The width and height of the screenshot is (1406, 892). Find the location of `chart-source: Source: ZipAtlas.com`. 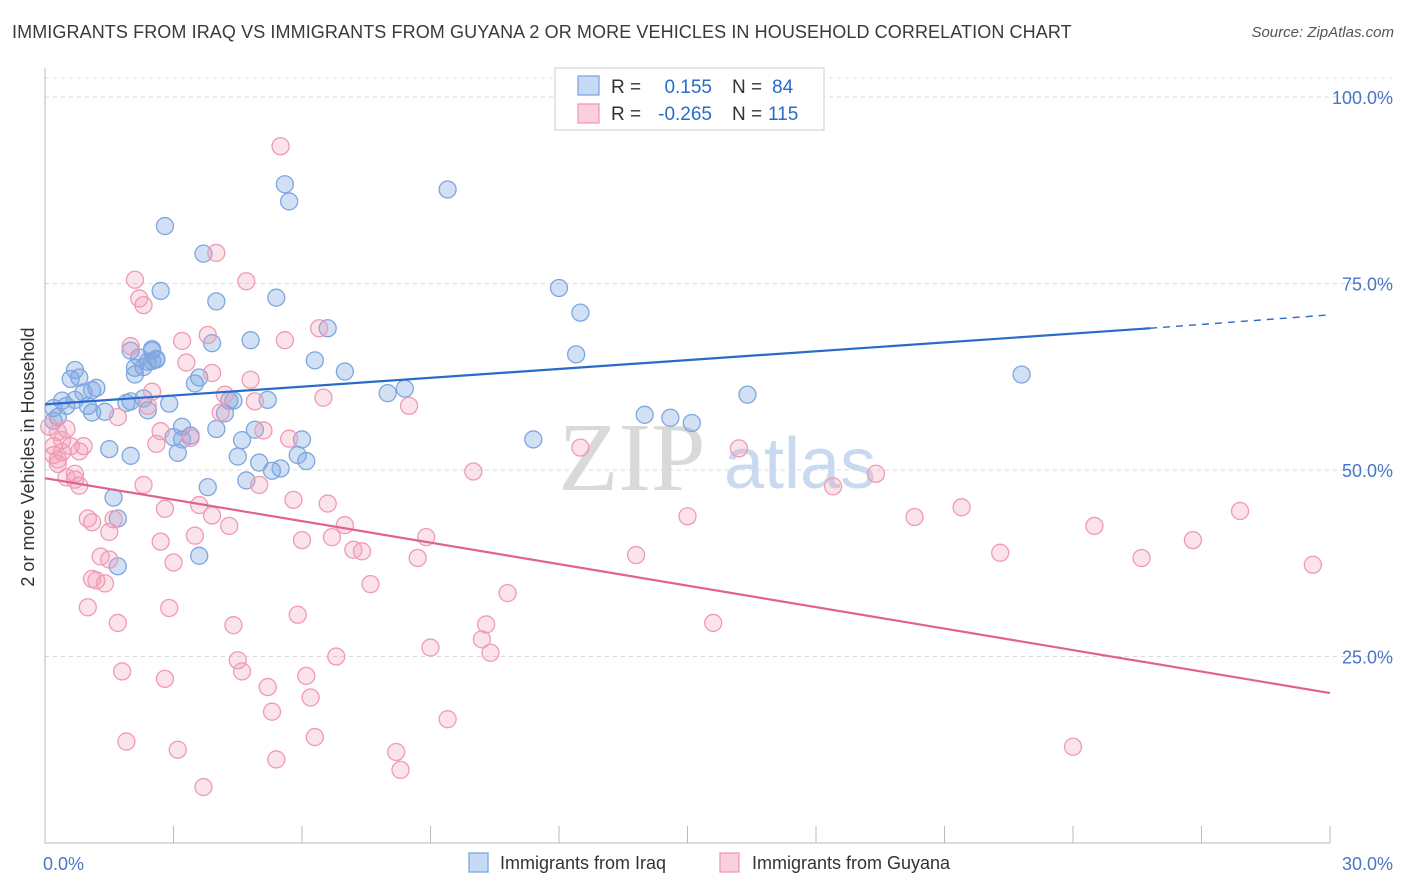

chart-source: Source: ZipAtlas.com is located at coordinates (1322, 32).